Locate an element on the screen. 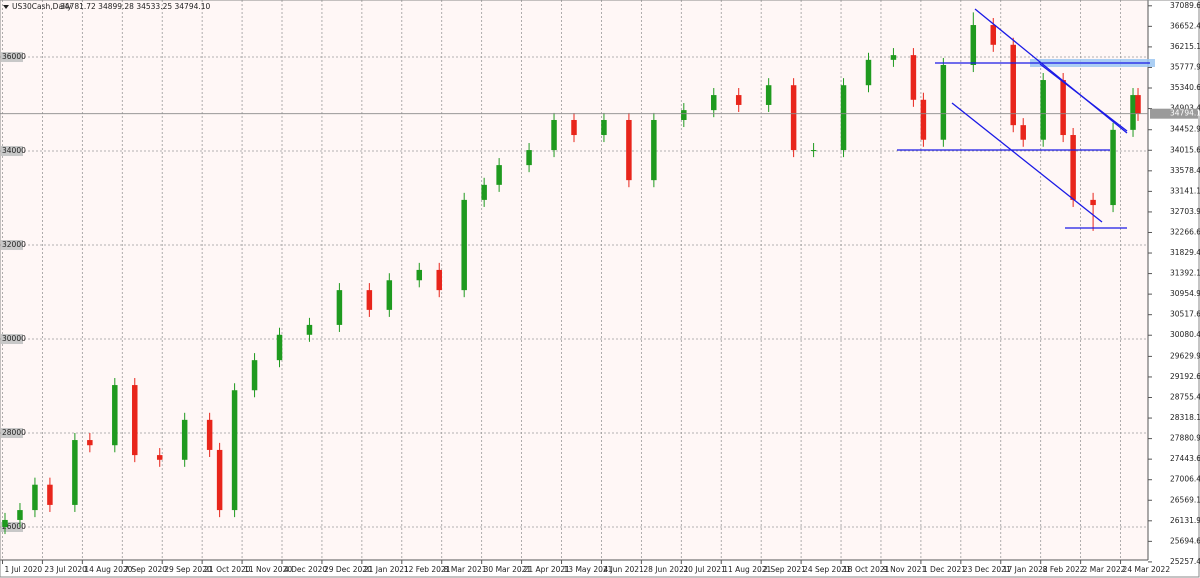 This screenshot has width=1200, height=578. level-label: 30000 is located at coordinates (14, 338).